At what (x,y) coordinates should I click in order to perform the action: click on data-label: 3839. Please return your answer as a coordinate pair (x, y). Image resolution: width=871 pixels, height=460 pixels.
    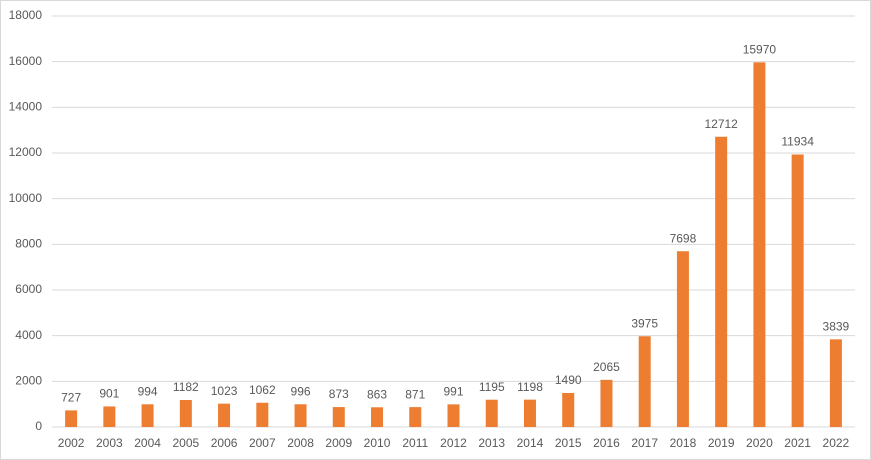
    Looking at the image, I should click on (836, 327).